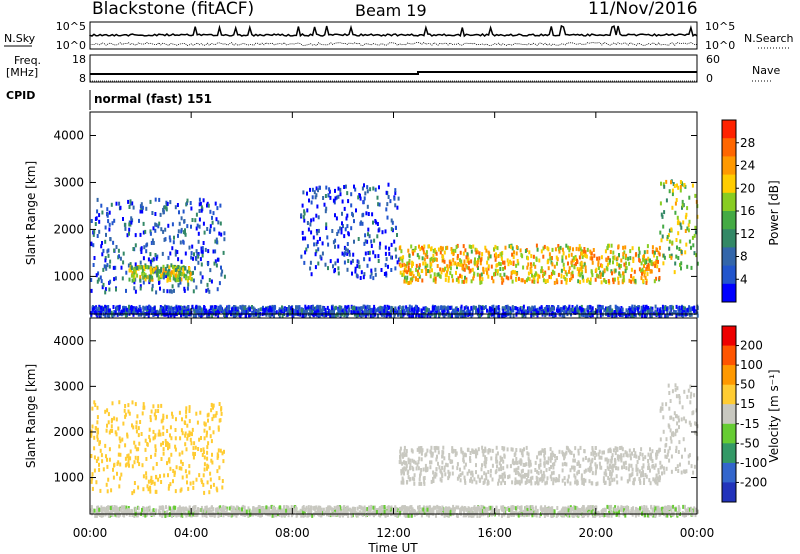  Describe the element at coordinates (729, 275) in the screenshot. I see `colorbar-swatch` at that location.